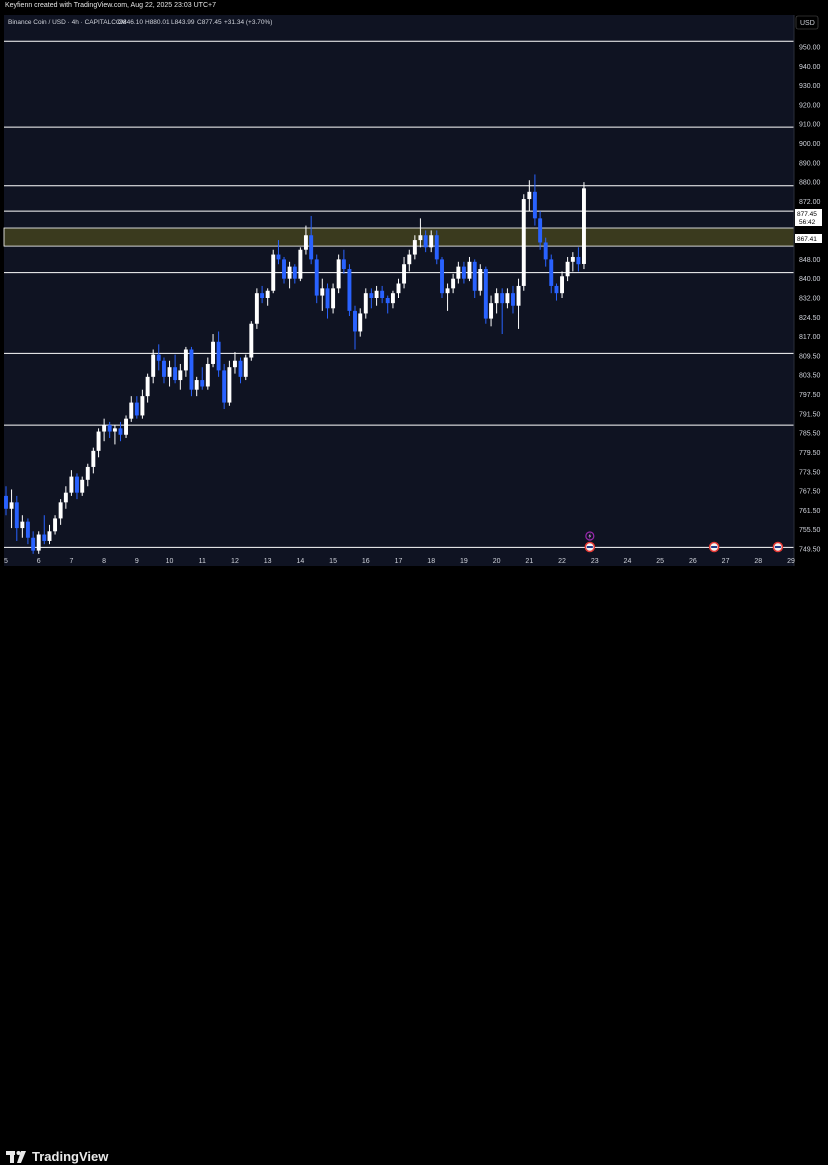 The height and width of the screenshot is (1165, 828). What do you see at coordinates (810, 86) in the screenshot?
I see `price-tick-label: 930.00` at bounding box center [810, 86].